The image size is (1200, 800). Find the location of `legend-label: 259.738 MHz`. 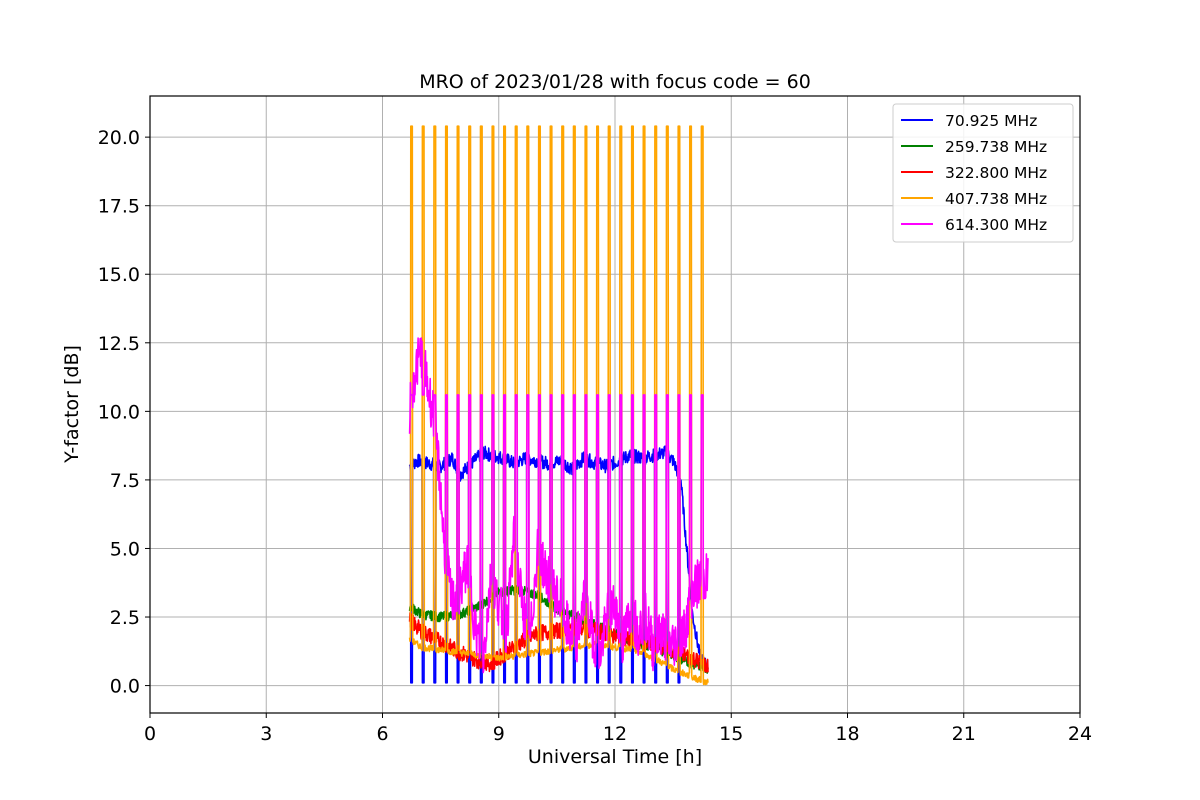

legend-label: 259.738 MHz is located at coordinates (996, 147).